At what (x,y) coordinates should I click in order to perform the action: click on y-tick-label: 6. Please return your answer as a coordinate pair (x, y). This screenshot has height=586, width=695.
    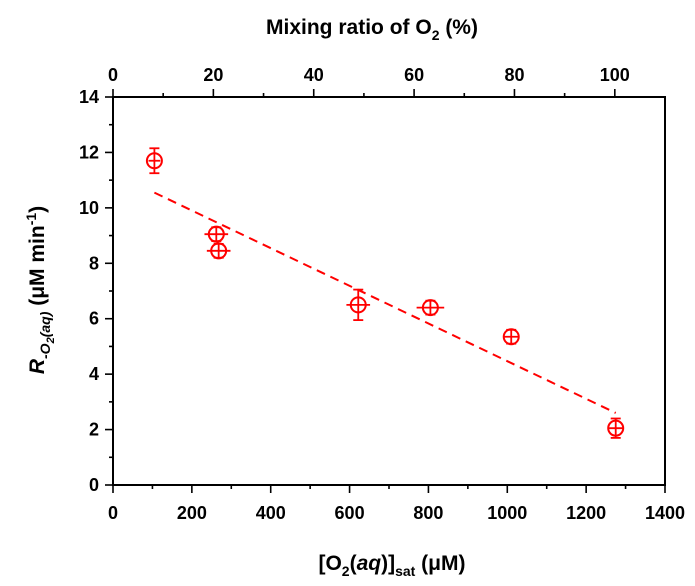
    Looking at the image, I should click on (94, 319).